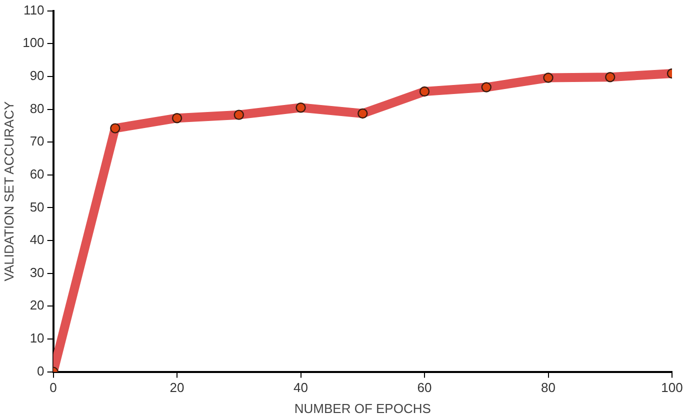 Image resolution: width=690 pixels, height=419 pixels. I want to click on y-tick-label: 50, so click(37, 206).